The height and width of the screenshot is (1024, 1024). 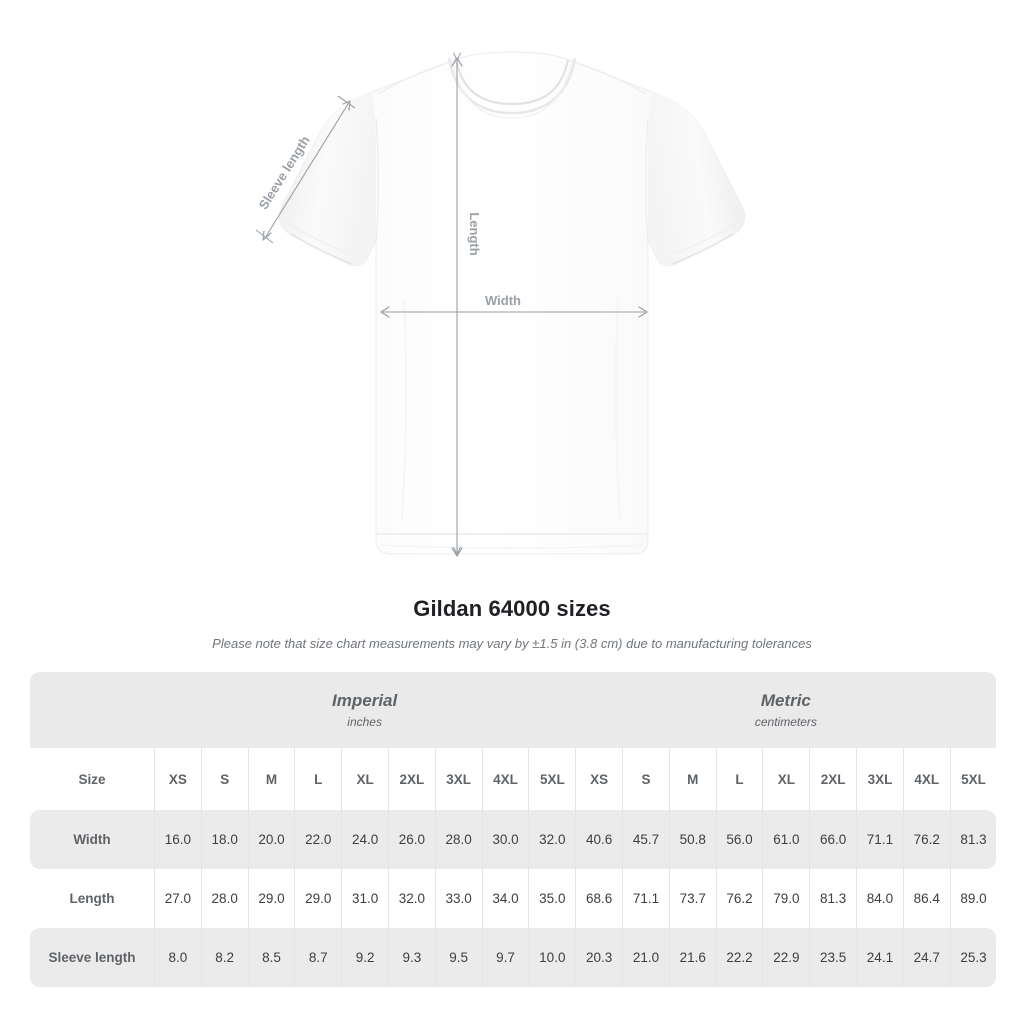 What do you see at coordinates (318, 779) in the screenshot?
I see `column-header-imperial-l: L` at bounding box center [318, 779].